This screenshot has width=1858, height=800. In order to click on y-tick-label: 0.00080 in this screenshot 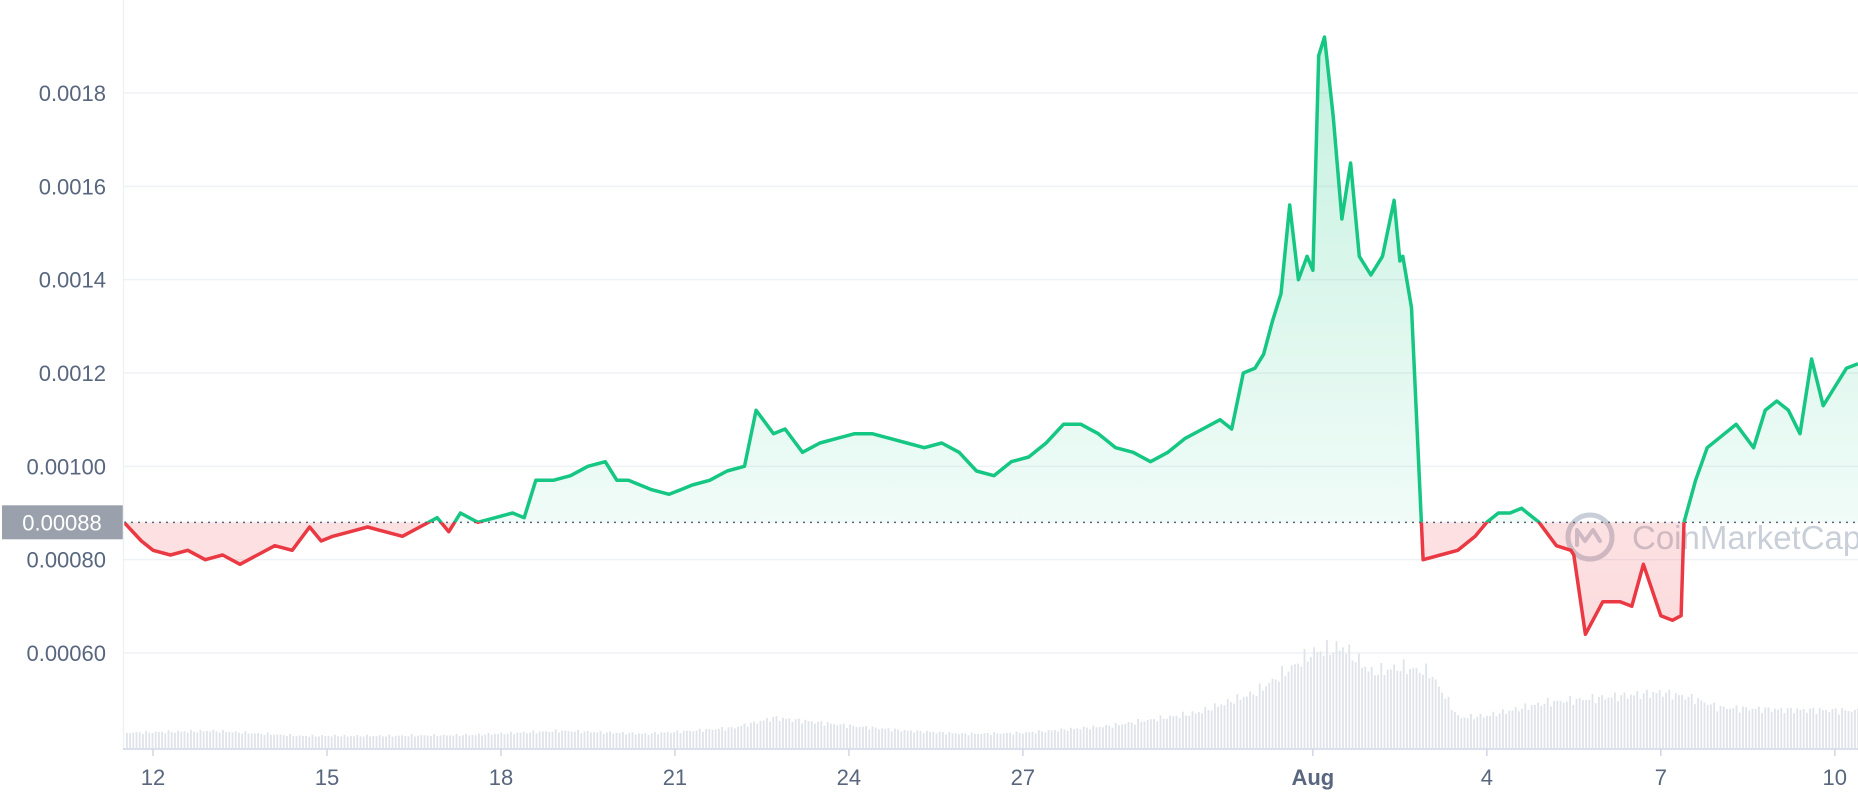, I will do `click(66, 560)`.